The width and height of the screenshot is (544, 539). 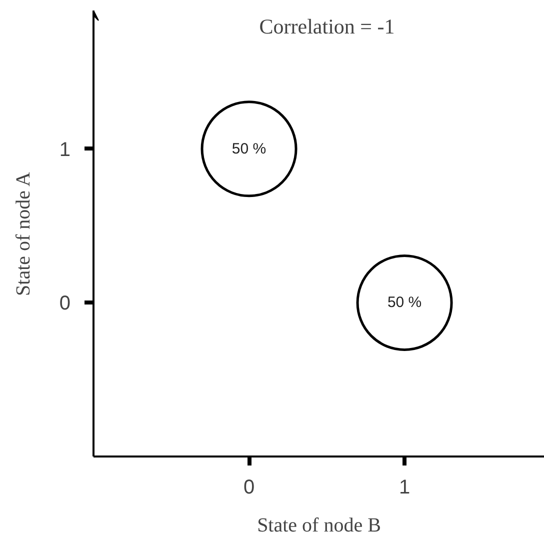 What do you see at coordinates (23, 234) in the screenshot?
I see `y-axis-title: State of node A` at bounding box center [23, 234].